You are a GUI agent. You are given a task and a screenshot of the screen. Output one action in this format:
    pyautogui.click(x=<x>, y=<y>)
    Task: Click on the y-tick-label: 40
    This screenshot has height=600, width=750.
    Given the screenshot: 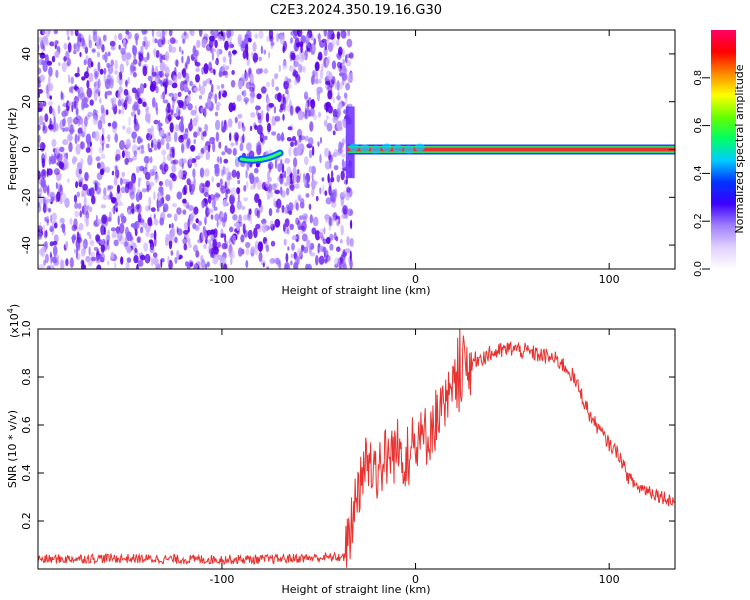 What is the action you would take?
    pyautogui.click(x=26, y=54)
    